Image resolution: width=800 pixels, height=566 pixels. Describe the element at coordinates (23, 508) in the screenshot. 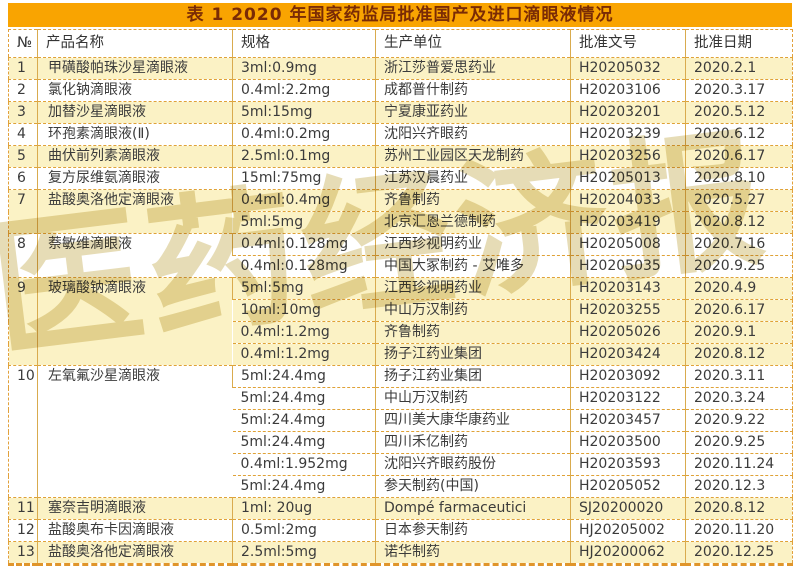

I see `row-number: 11` at that location.